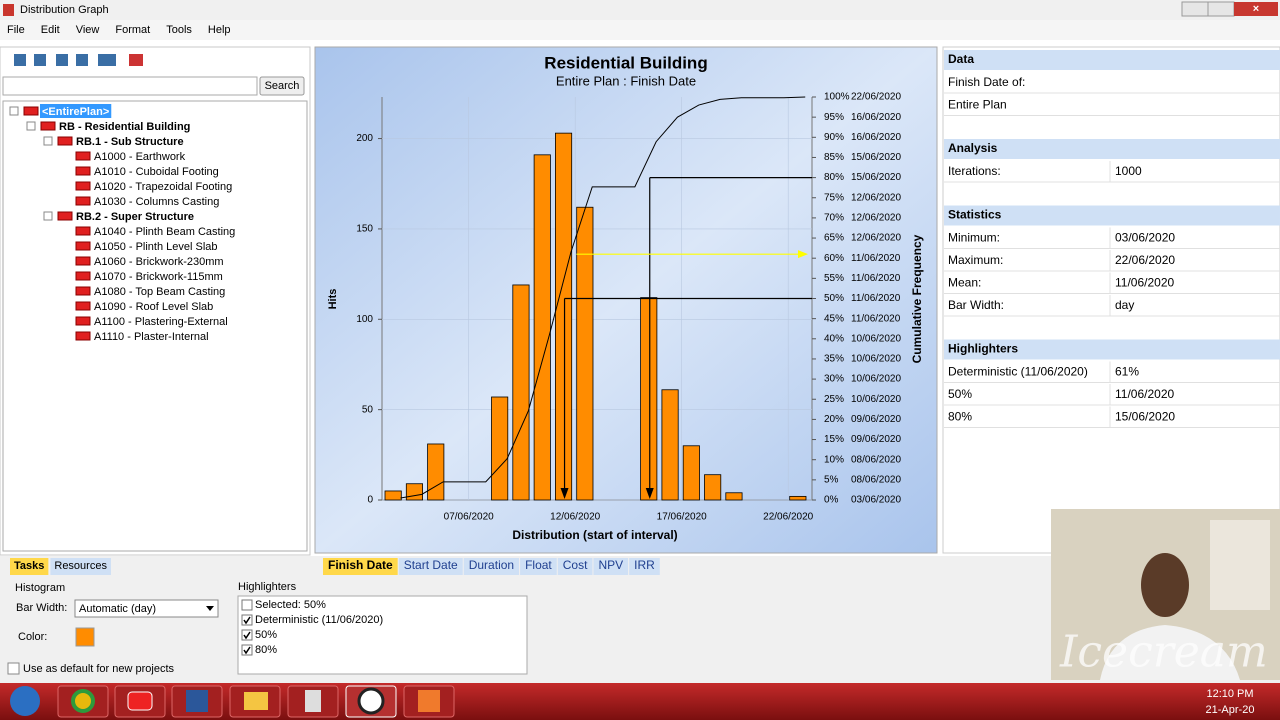  Describe the element at coordinates (179, 30) in the screenshot. I see `menu-item: Tools` at that location.